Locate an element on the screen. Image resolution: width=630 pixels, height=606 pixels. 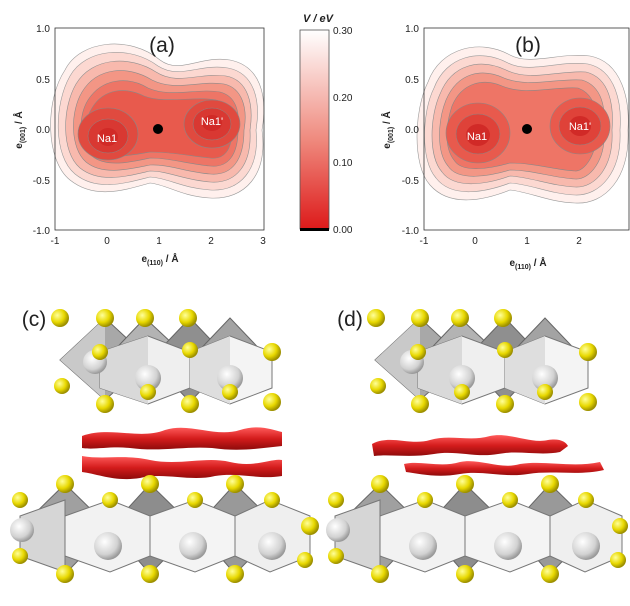
site-label-na1-b: Na1 is located at coordinates (477, 137).